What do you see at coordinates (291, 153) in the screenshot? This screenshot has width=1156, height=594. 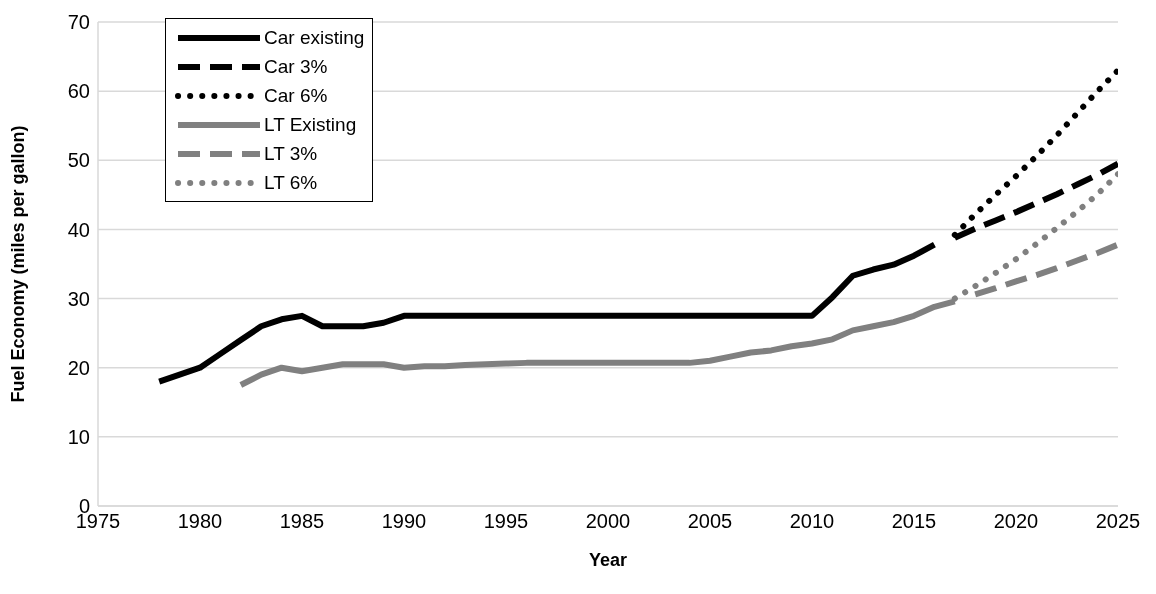 I see `legend-label: LT 3%` at bounding box center [291, 153].